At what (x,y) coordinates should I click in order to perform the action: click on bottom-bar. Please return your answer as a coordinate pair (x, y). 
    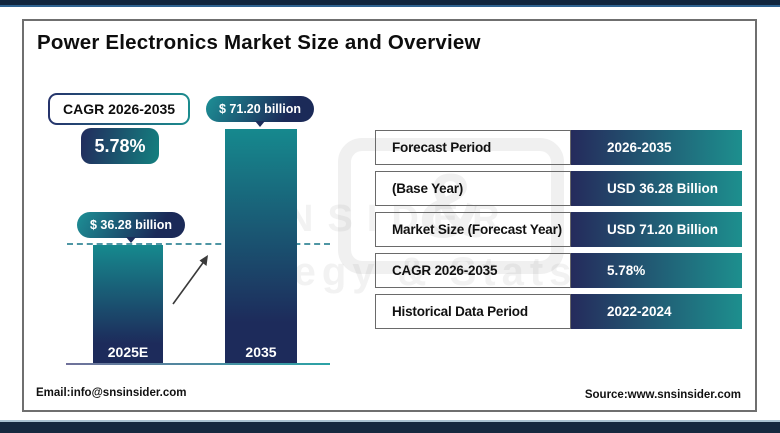
    Looking at the image, I should click on (390, 426).